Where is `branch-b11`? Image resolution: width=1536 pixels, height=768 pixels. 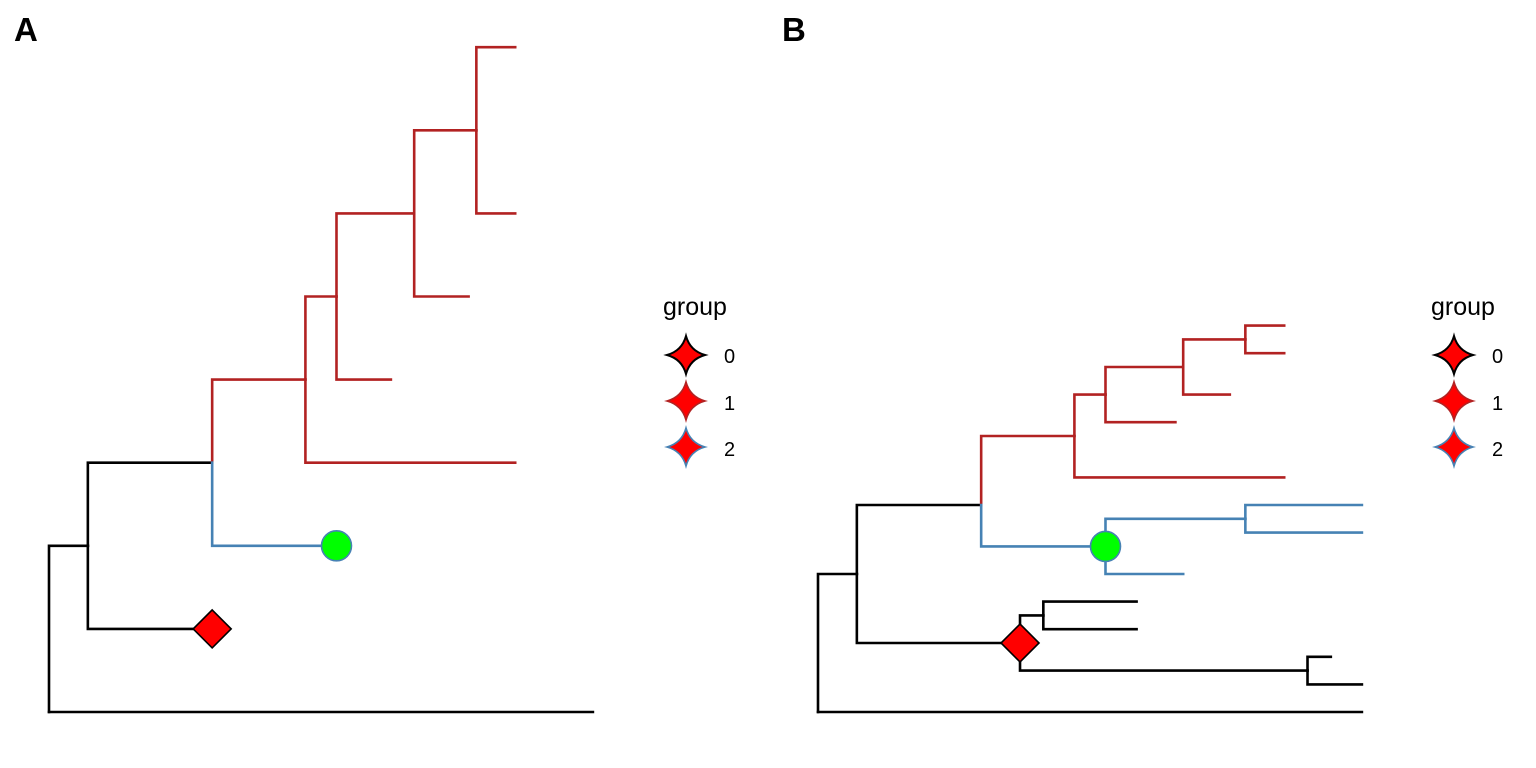 branch-b11 is located at coordinates (1163, 656).